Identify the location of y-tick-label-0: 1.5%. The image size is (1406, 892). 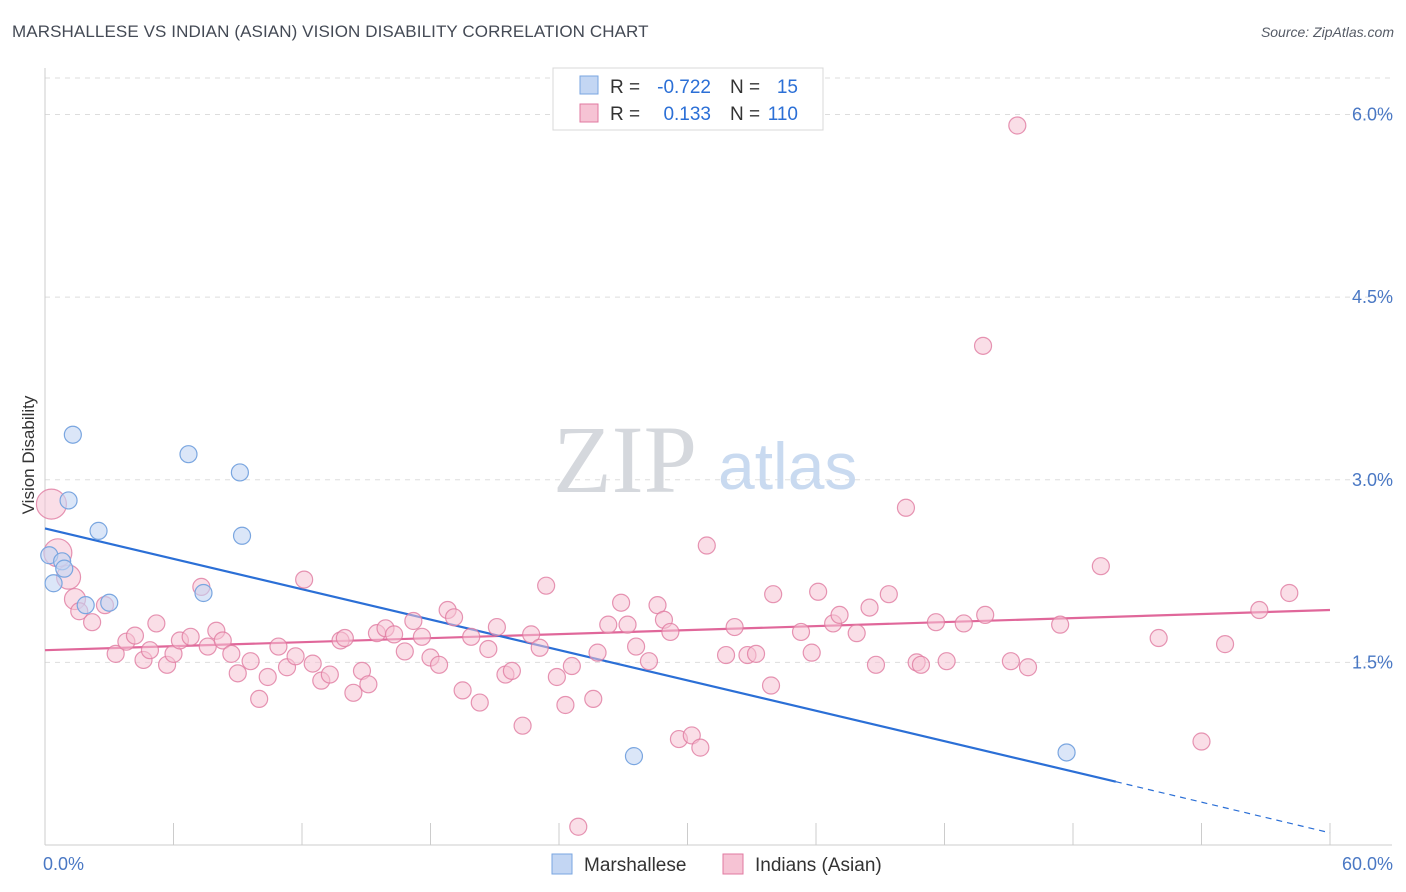
(1372, 662).